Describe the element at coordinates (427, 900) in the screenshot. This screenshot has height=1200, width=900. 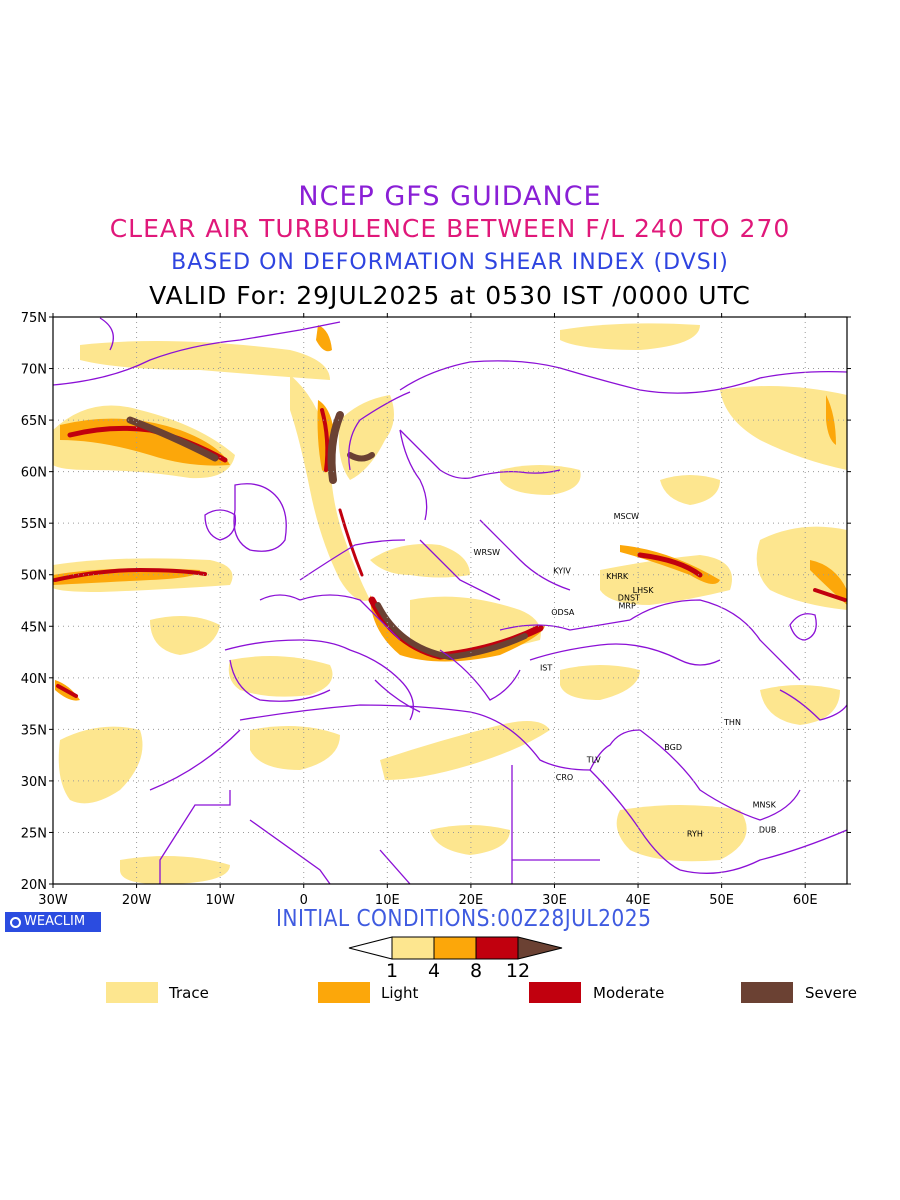
I see `longitude-labels: 30W 20W 10W 0 10E 20E 30E 40E 50E 60E` at that location.